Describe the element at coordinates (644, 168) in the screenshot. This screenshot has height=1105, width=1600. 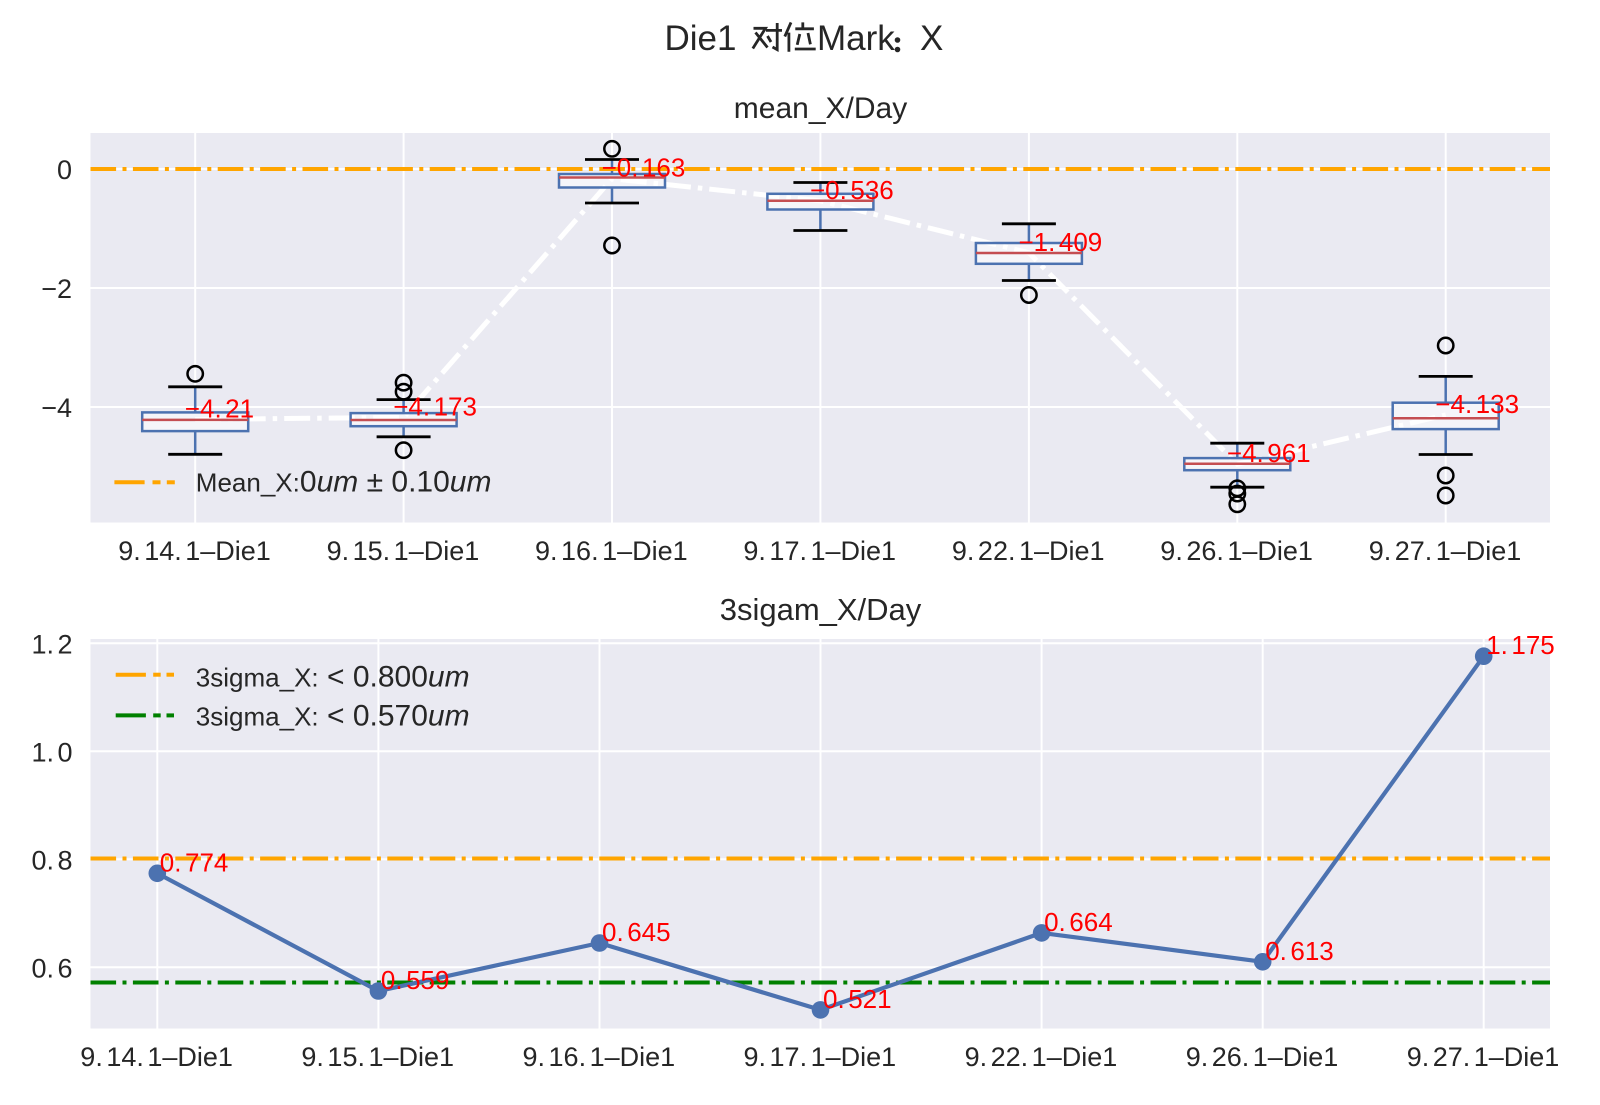
I see `svg-text:−0.163: −0. 163` at that location.